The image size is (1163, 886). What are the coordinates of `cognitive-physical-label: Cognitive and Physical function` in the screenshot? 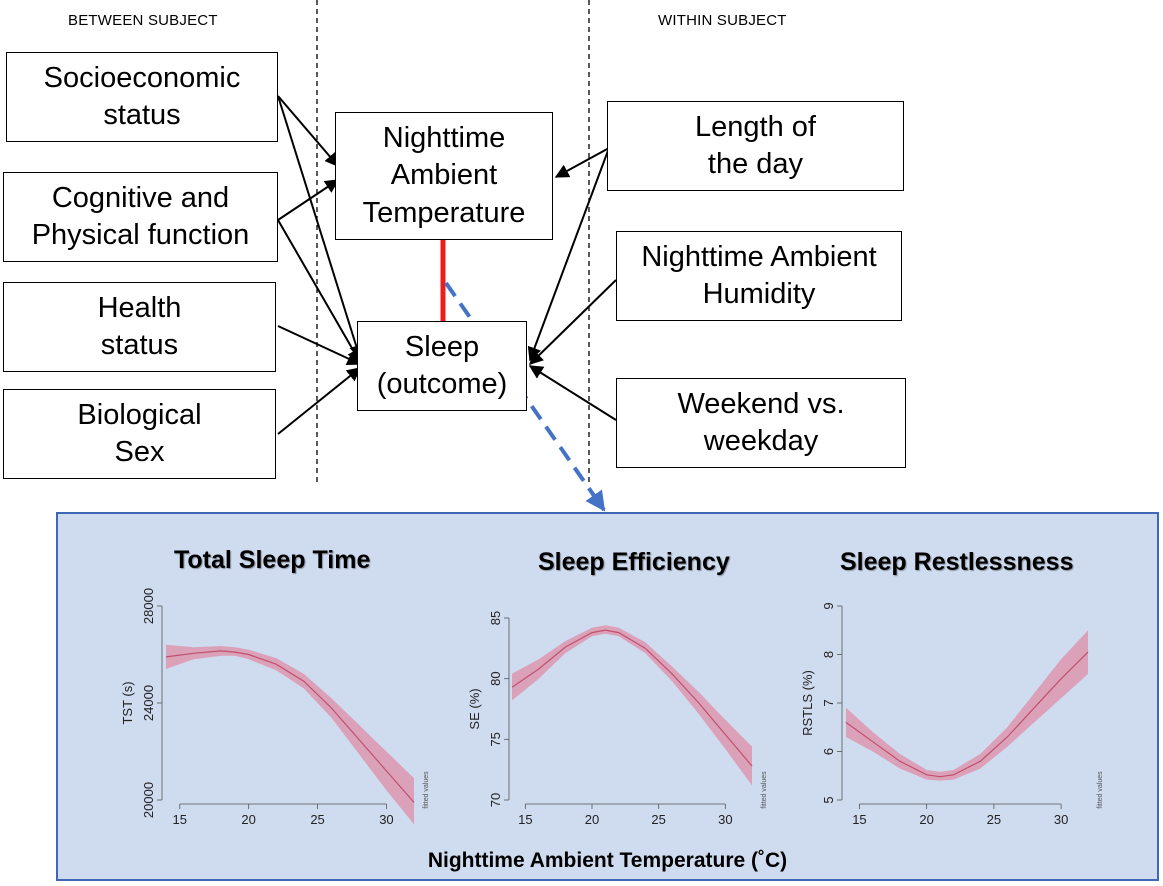 It's located at (140, 216).